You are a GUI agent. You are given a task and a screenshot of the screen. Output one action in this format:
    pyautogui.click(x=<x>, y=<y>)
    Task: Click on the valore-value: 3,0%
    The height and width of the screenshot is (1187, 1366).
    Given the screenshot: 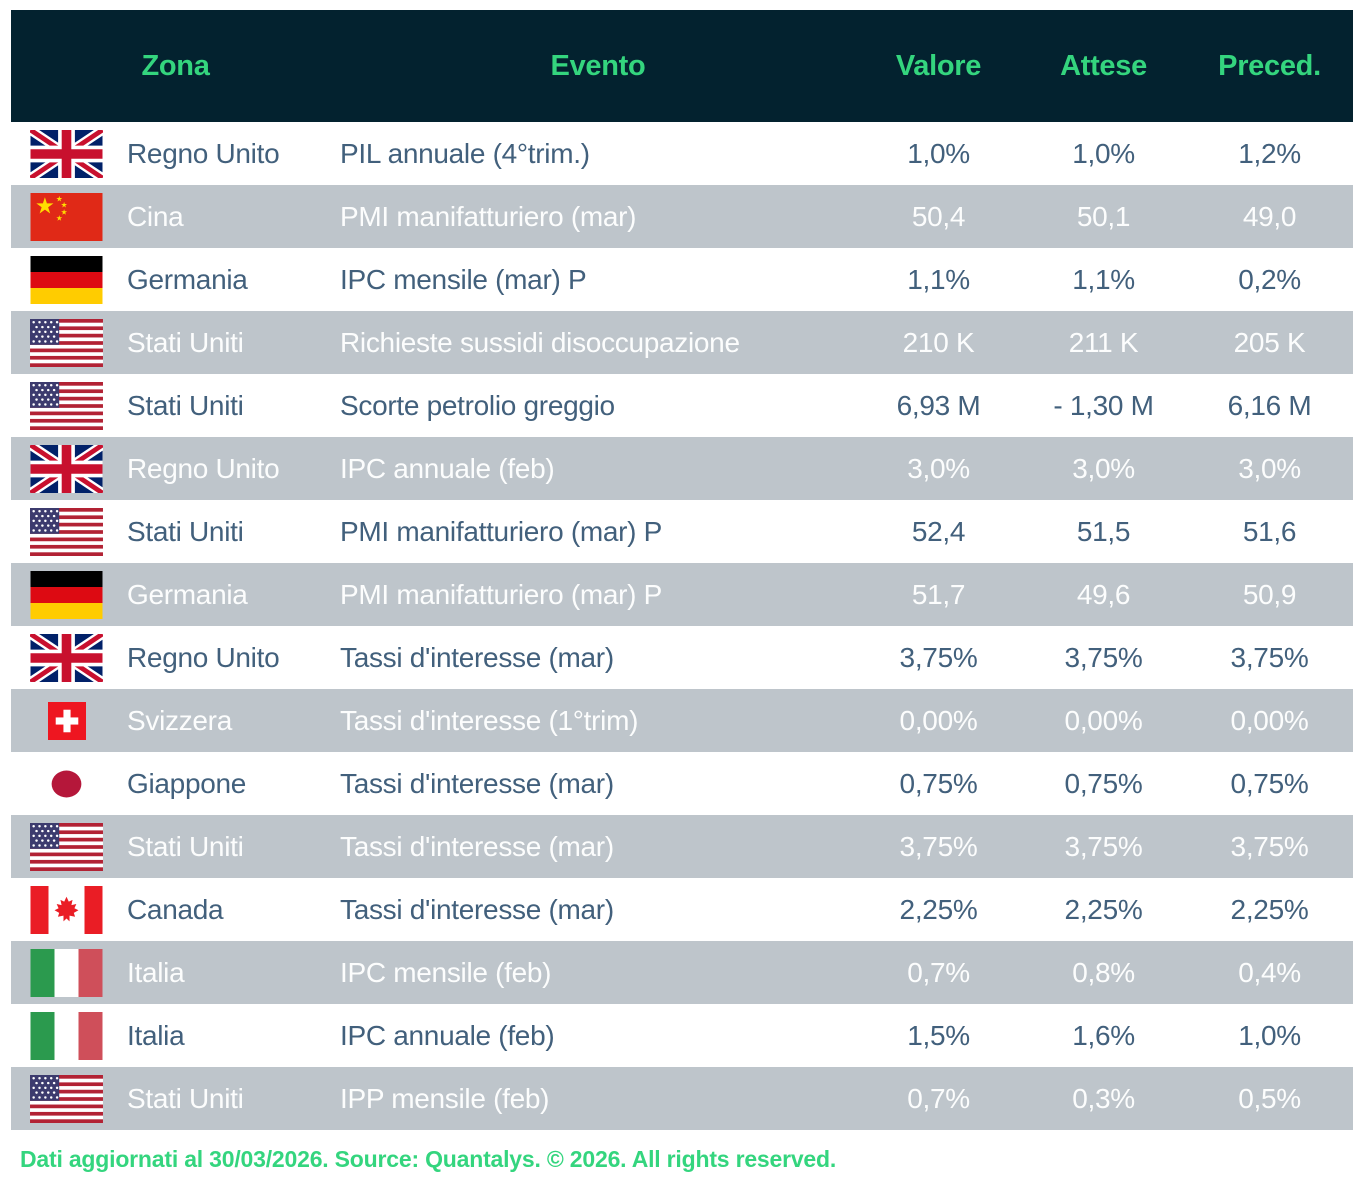 What is the action you would take?
    pyautogui.click(x=938, y=468)
    